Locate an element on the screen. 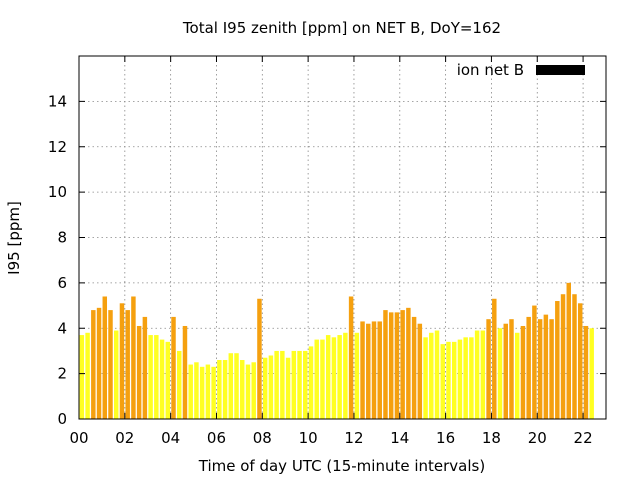 The image size is (640, 480). x-tick-label: 00 is located at coordinates (78, 438).